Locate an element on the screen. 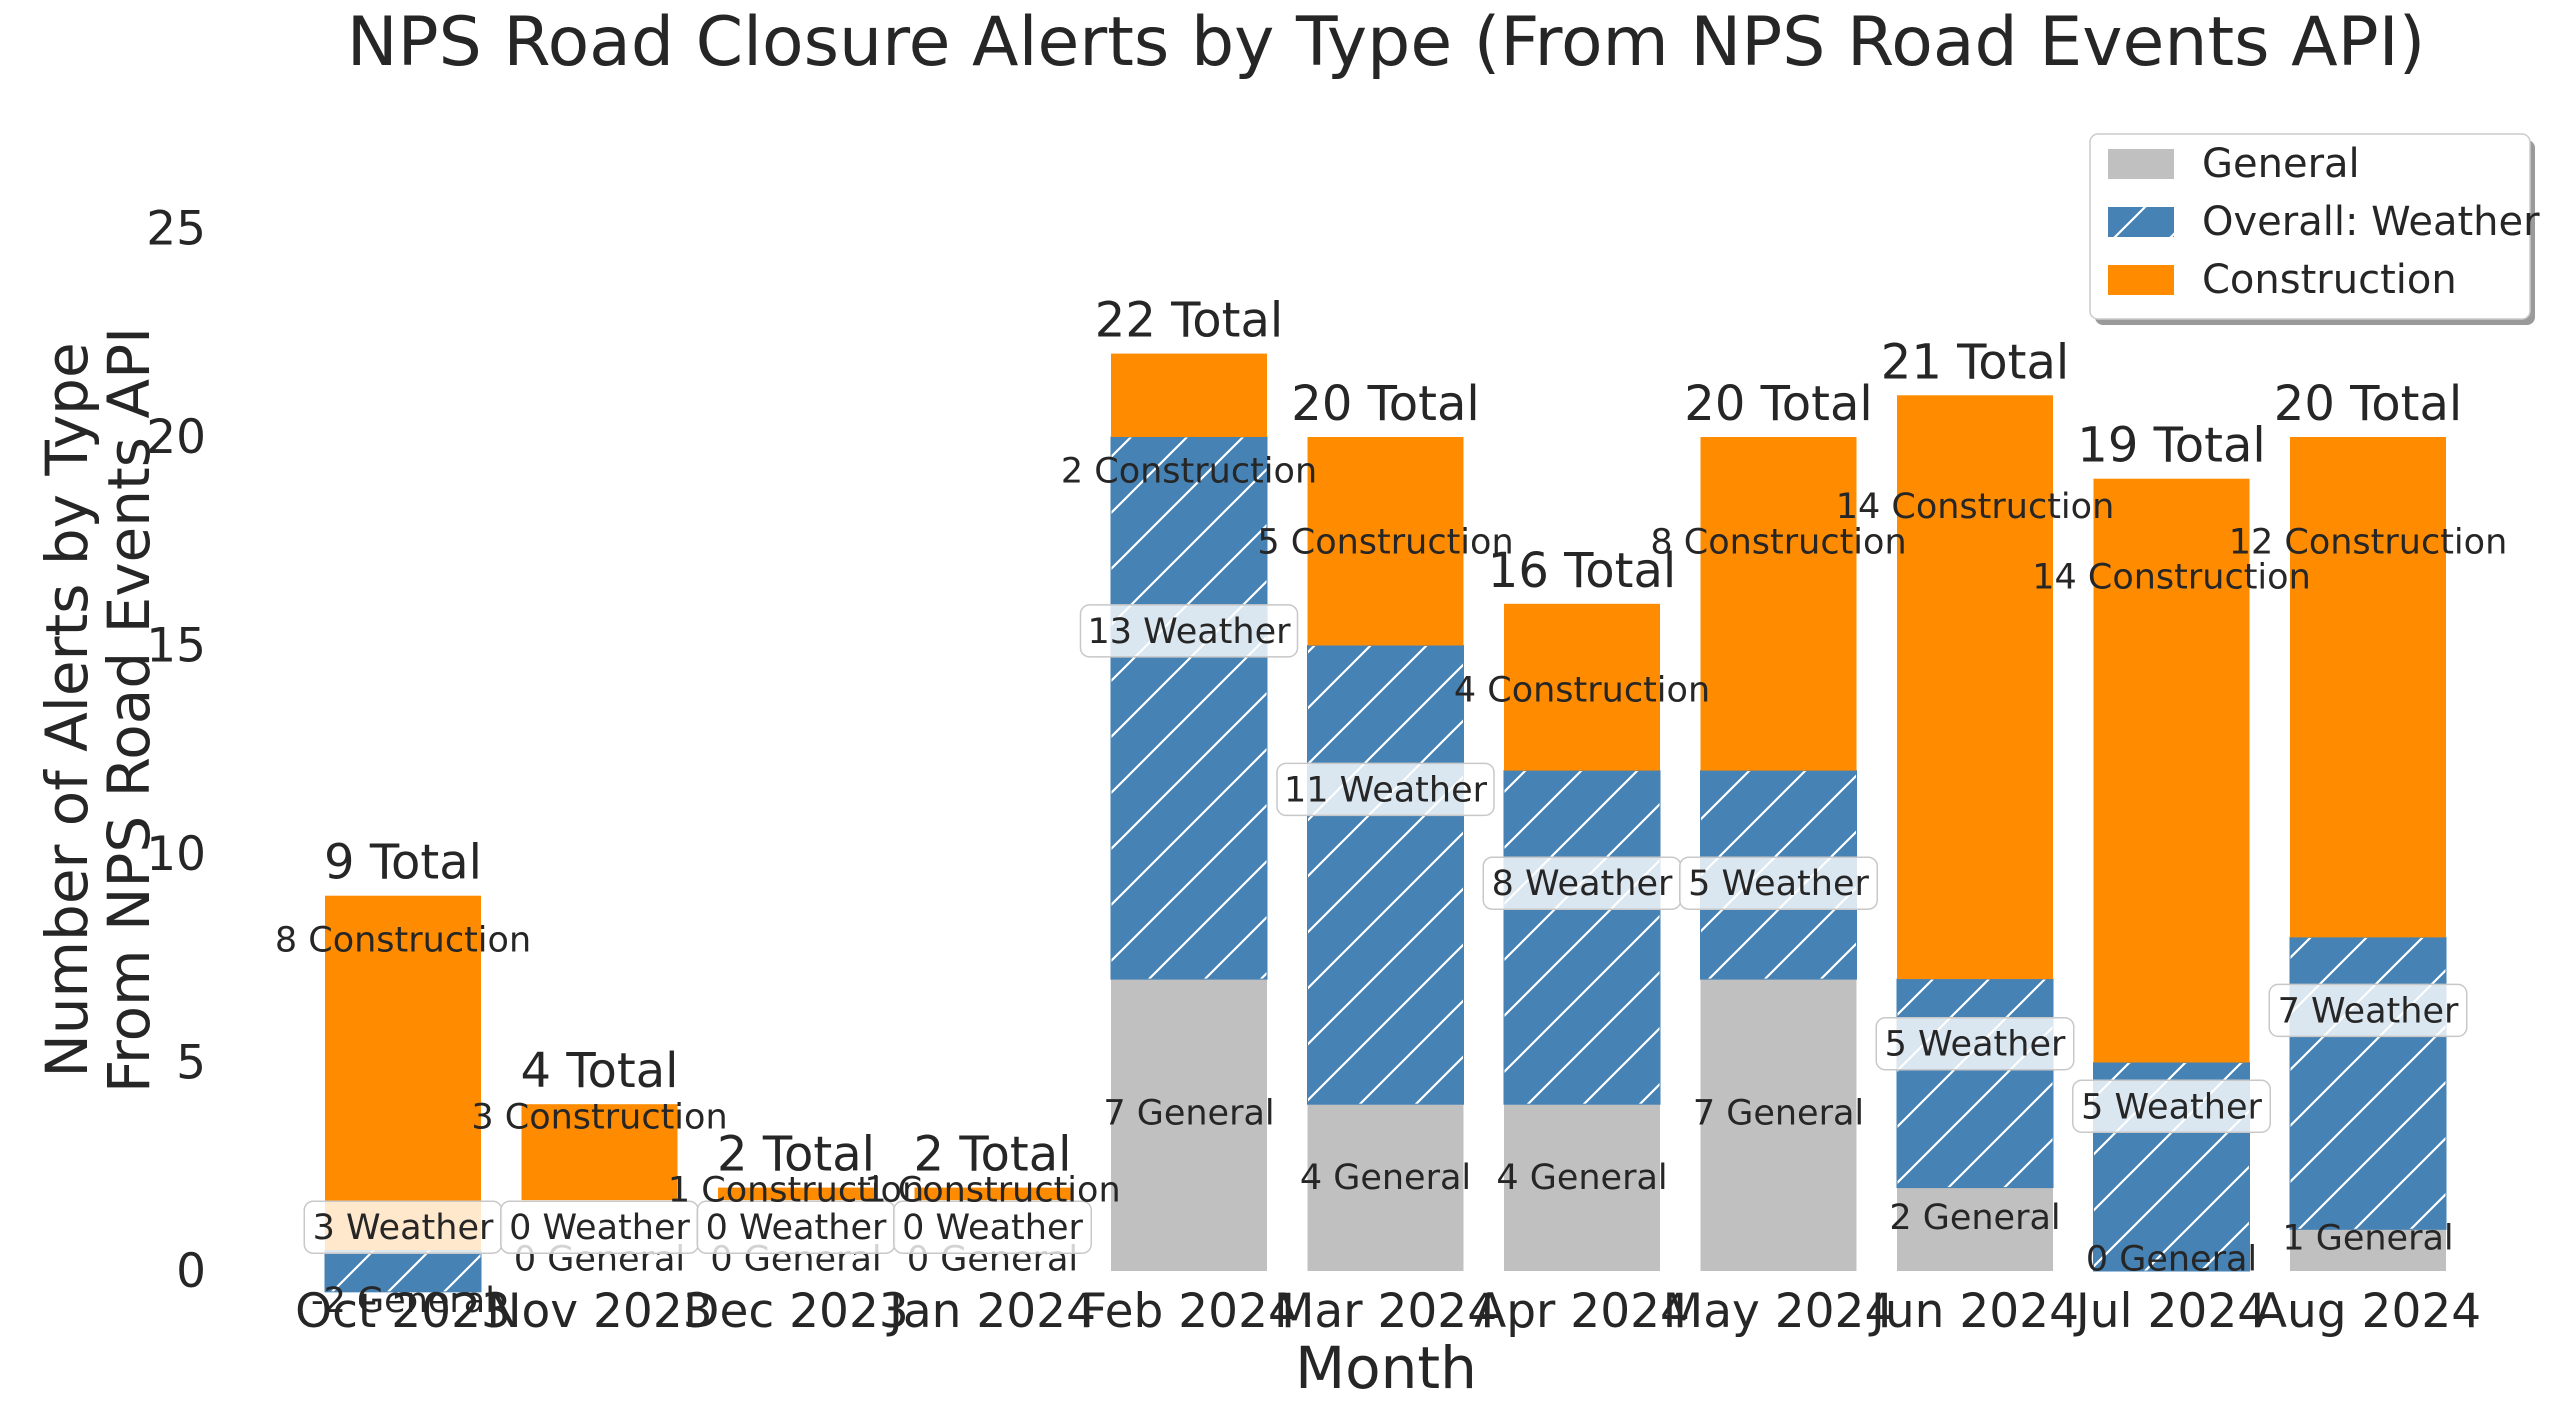 This screenshot has height=1407, width=2556. x-tick-label-7: May 2024 is located at coordinates (1779, 1311).